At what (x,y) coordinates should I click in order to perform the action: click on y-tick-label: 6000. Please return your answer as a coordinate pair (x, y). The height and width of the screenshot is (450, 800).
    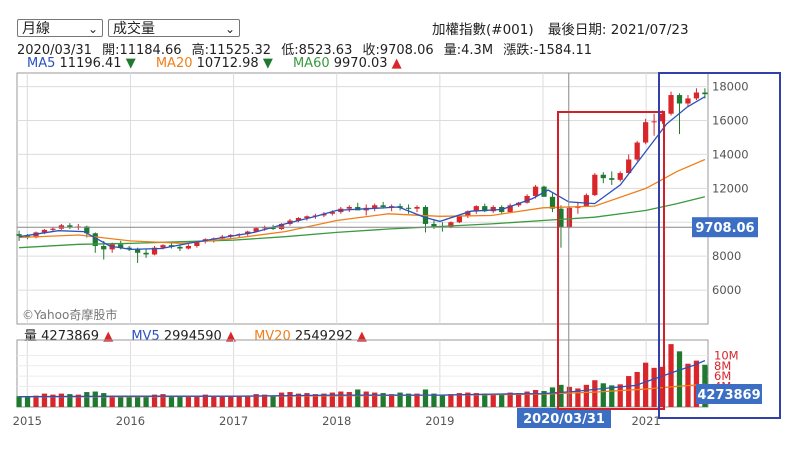
    Looking at the image, I should click on (726, 290).